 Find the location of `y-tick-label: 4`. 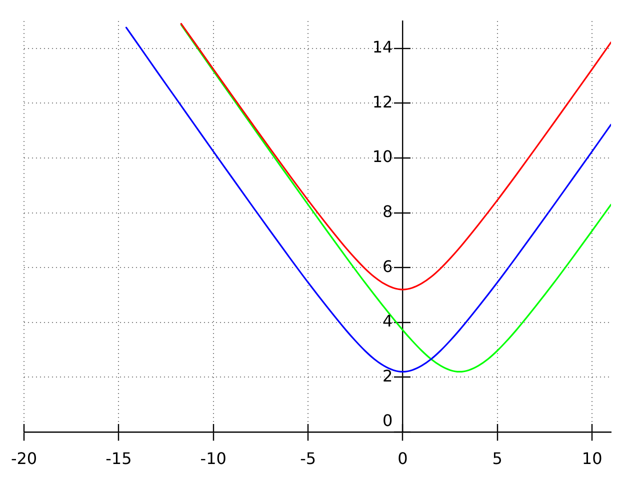

y-tick-label: 4 is located at coordinates (387, 321).